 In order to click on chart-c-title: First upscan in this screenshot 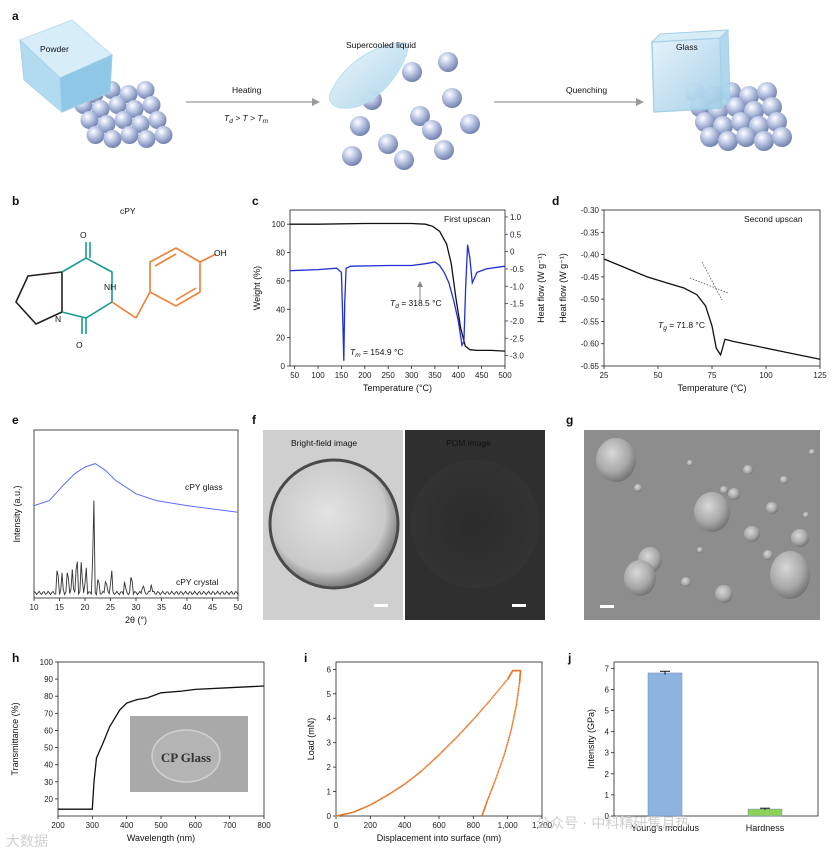, I will do `click(467, 219)`.